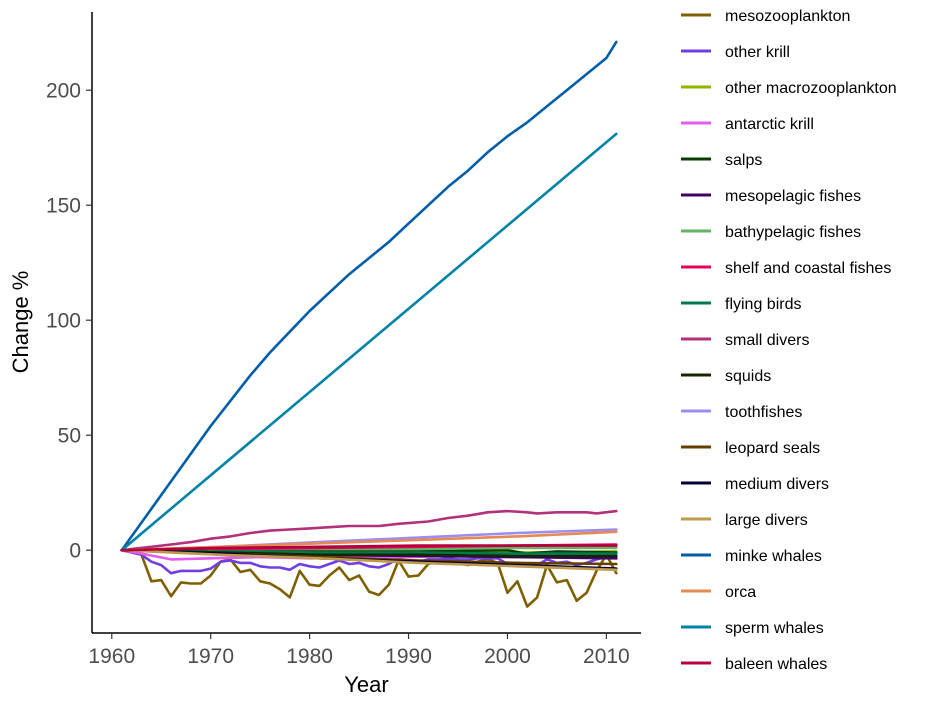 Image resolution: width=944 pixels, height=708 pixels. What do you see at coordinates (776, 664) in the screenshot?
I see `legend-label: baleen whales` at bounding box center [776, 664].